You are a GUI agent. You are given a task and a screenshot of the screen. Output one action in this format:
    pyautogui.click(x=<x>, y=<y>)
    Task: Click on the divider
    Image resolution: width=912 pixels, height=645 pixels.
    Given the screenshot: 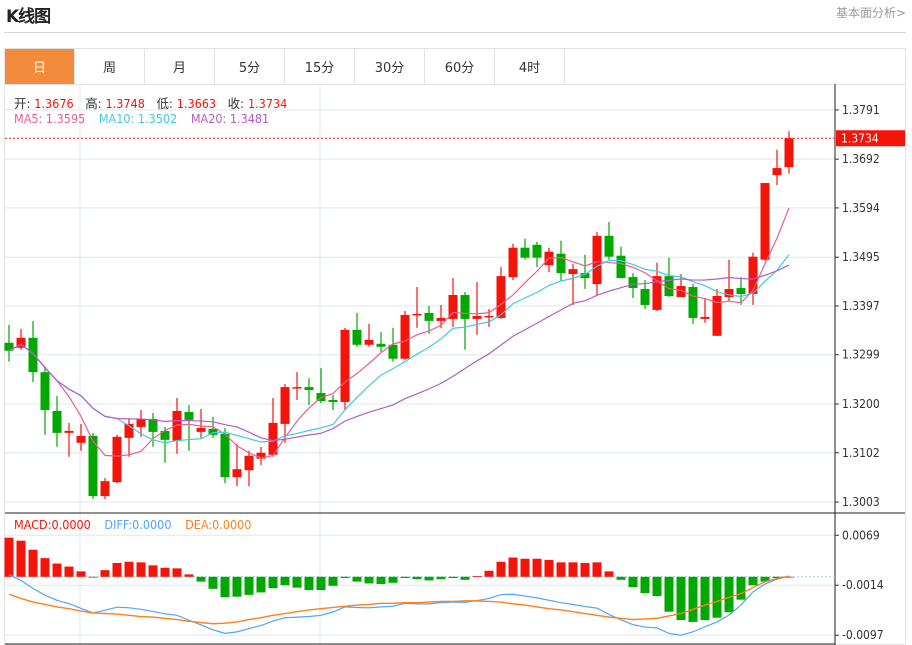 What is the action you would take?
    pyautogui.click(x=455, y=32)
    